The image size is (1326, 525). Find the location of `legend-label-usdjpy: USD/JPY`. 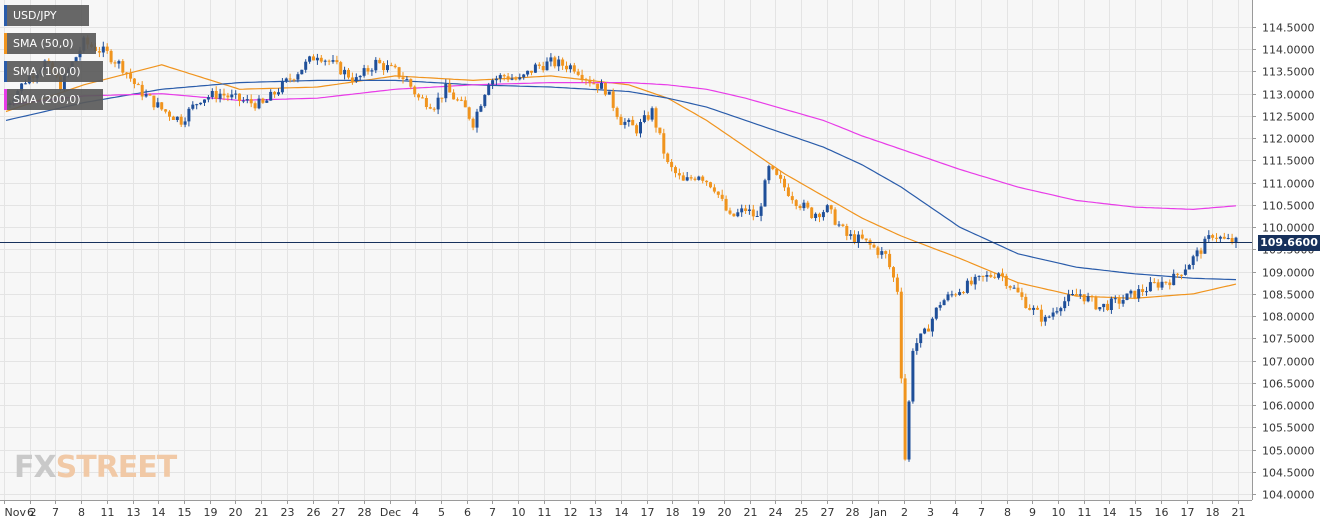

legend-label-usdjpy: USD/JPY is located at coordinates (35, 15).